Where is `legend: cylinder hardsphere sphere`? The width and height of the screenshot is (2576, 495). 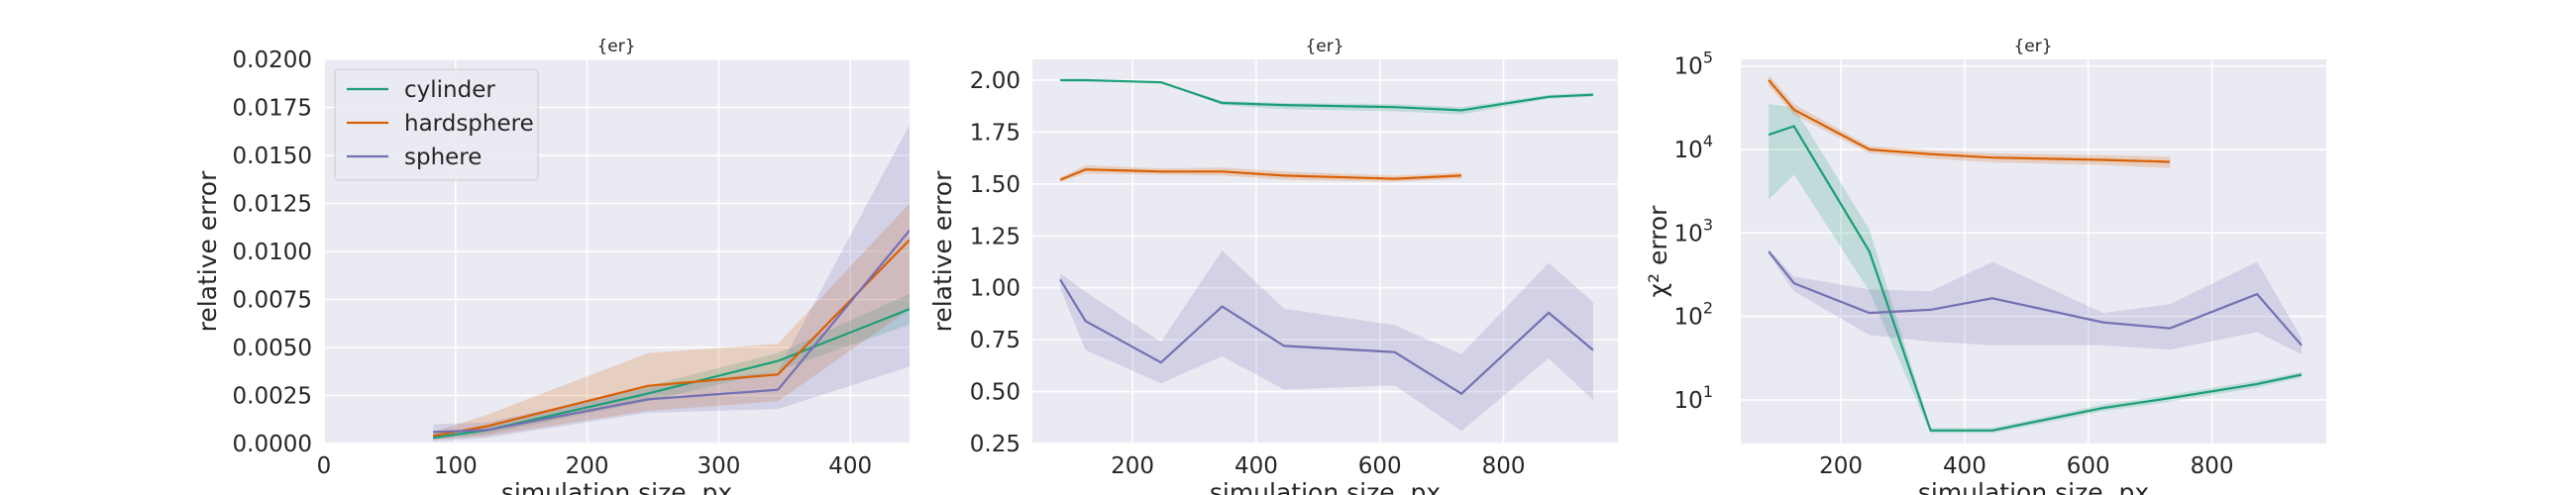 legend: cylinder hardsphere sphere is located at coordinates (436, 124).